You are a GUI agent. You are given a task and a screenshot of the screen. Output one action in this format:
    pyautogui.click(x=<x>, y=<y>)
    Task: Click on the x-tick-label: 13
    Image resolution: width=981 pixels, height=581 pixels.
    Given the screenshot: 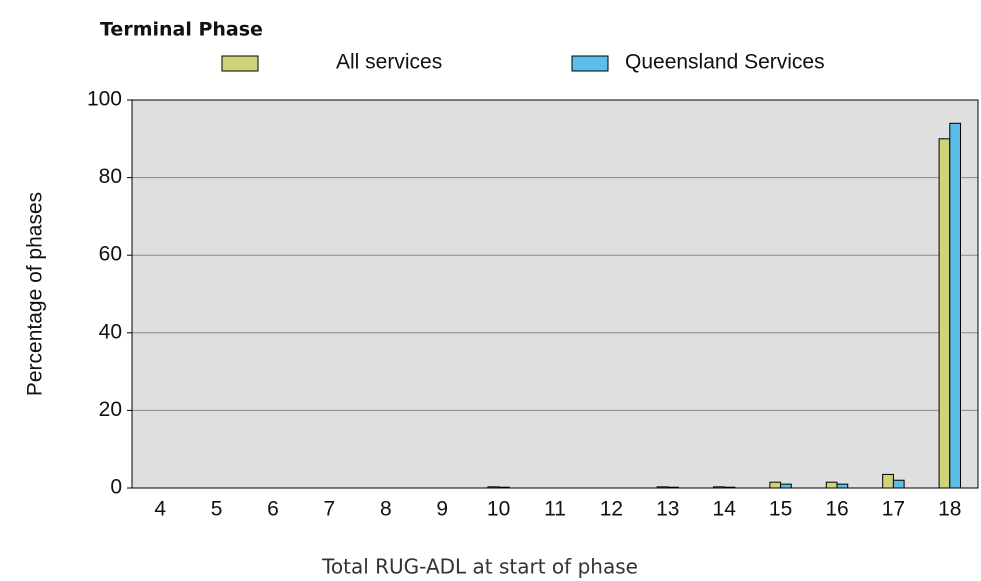 What is the action you would take?
    pyautogui.click(x=667, y=509)
    